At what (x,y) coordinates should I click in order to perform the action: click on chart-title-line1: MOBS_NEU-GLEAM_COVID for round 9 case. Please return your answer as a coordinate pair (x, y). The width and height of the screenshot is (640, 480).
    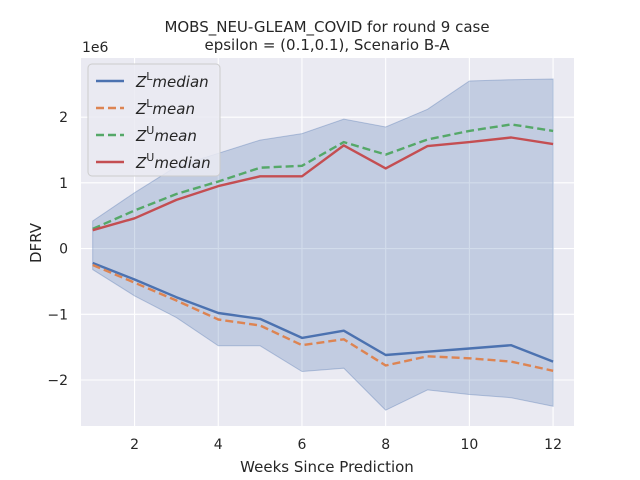
    Looking at the image, I should click on (326, 27).